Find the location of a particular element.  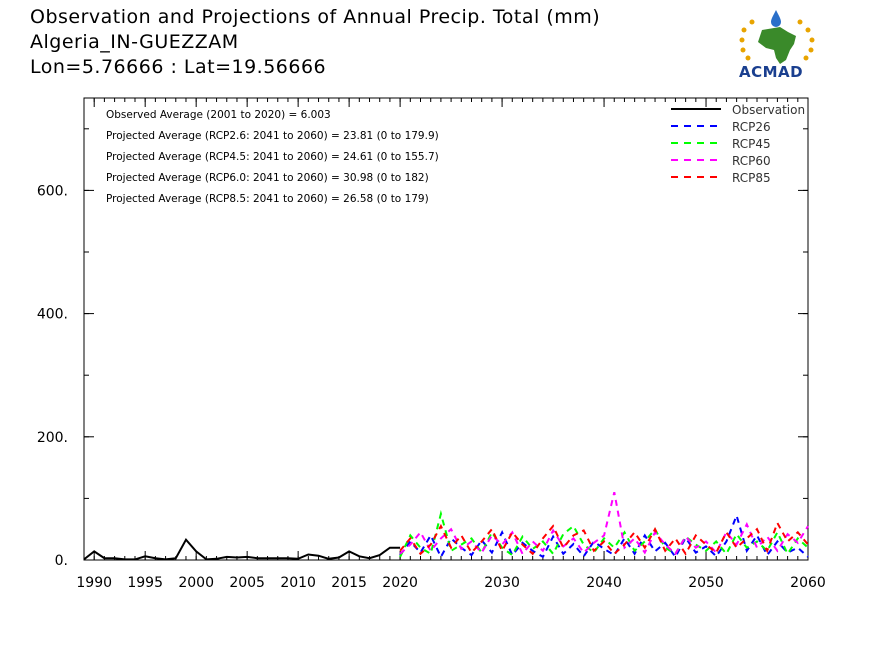

x-tick-label: 2005 is located at coordinates (247, 583).